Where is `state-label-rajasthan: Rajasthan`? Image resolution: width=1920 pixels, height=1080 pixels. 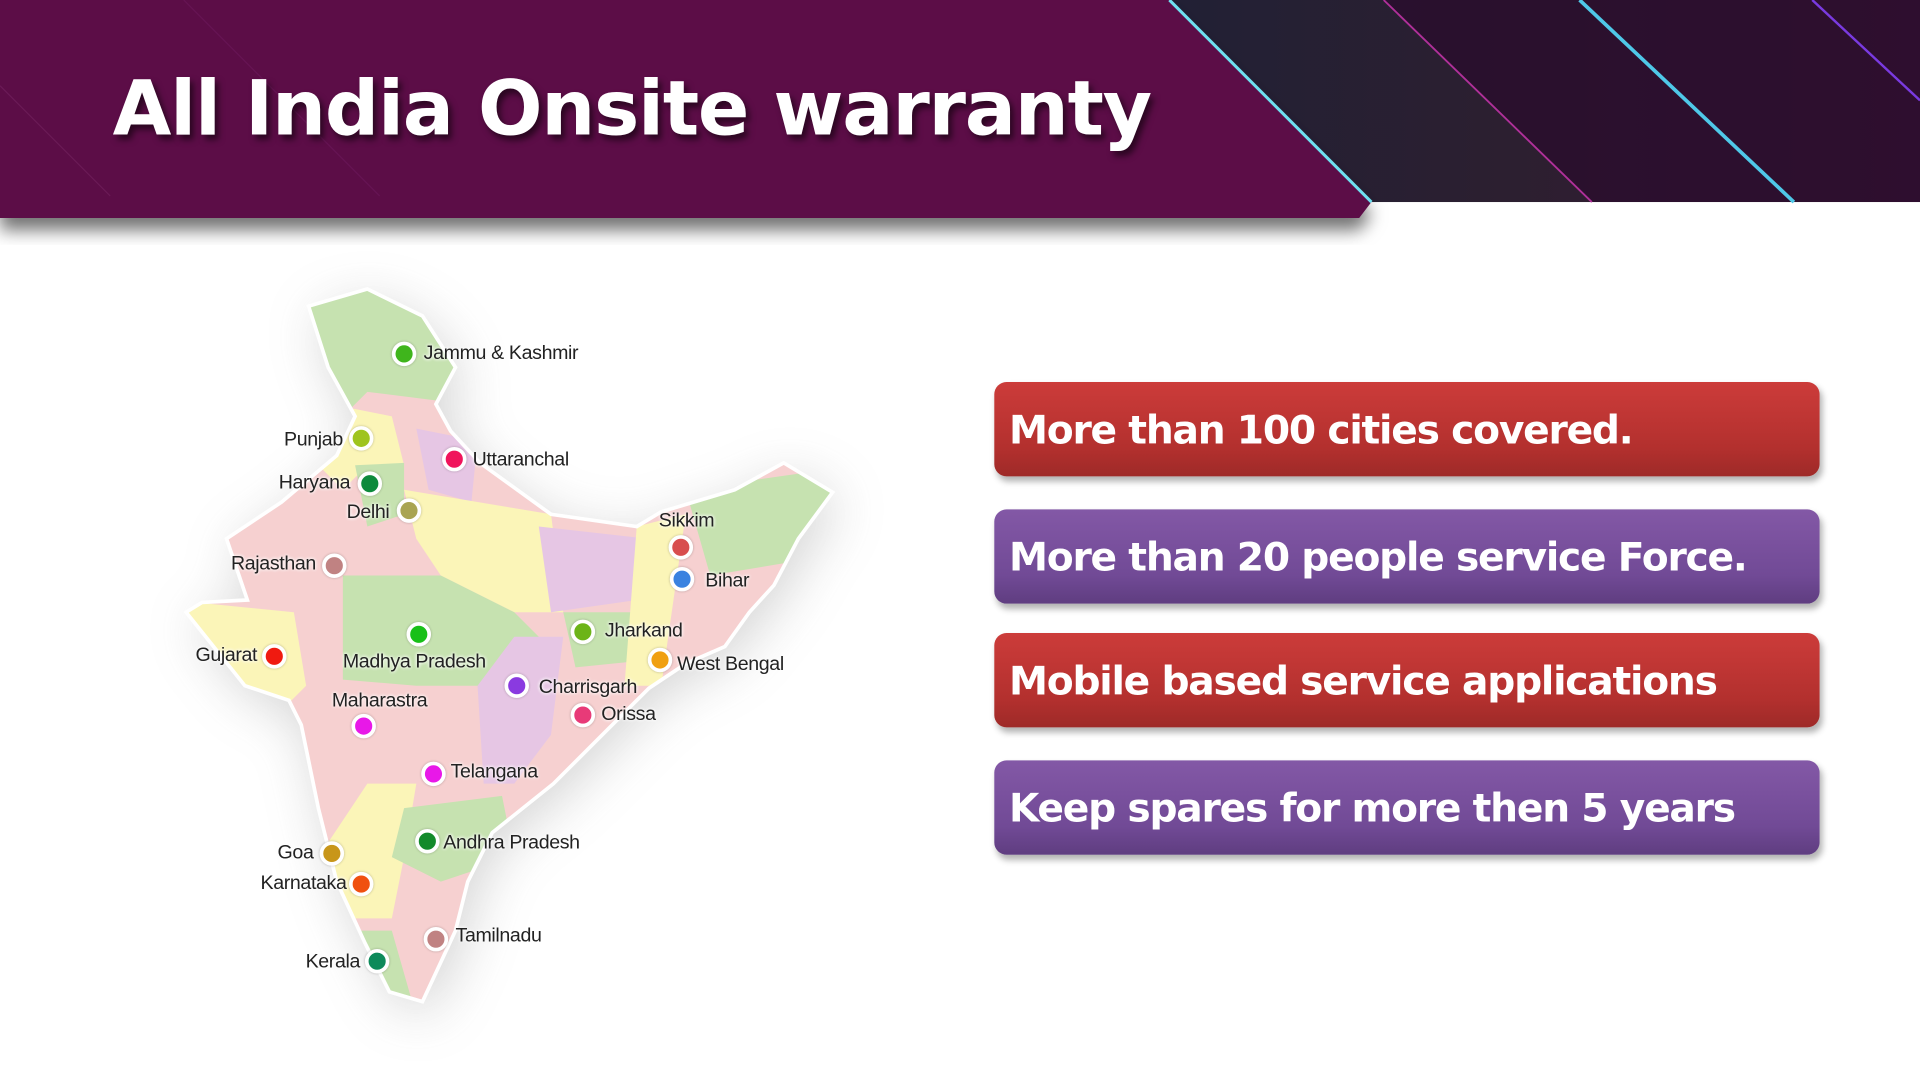 state-label-rajasthan: Rajasthan is located at coordinates (273, 564).